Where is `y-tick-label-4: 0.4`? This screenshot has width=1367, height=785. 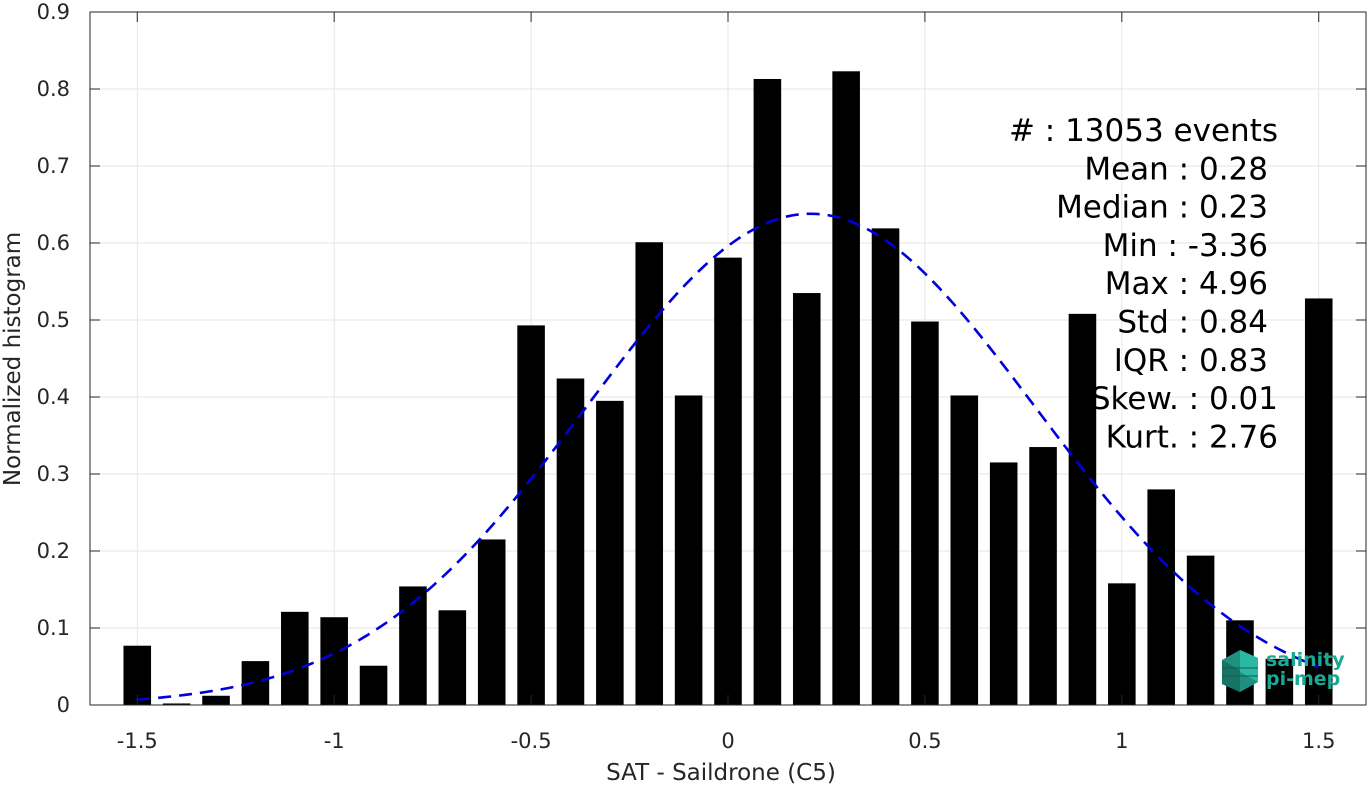
y-tick-label-4: 0.4 is located at coordinates (53, 397).